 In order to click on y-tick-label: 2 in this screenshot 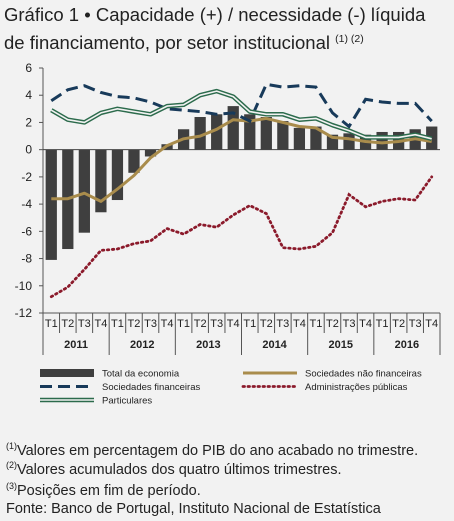, I will do `click(28, 122)`.